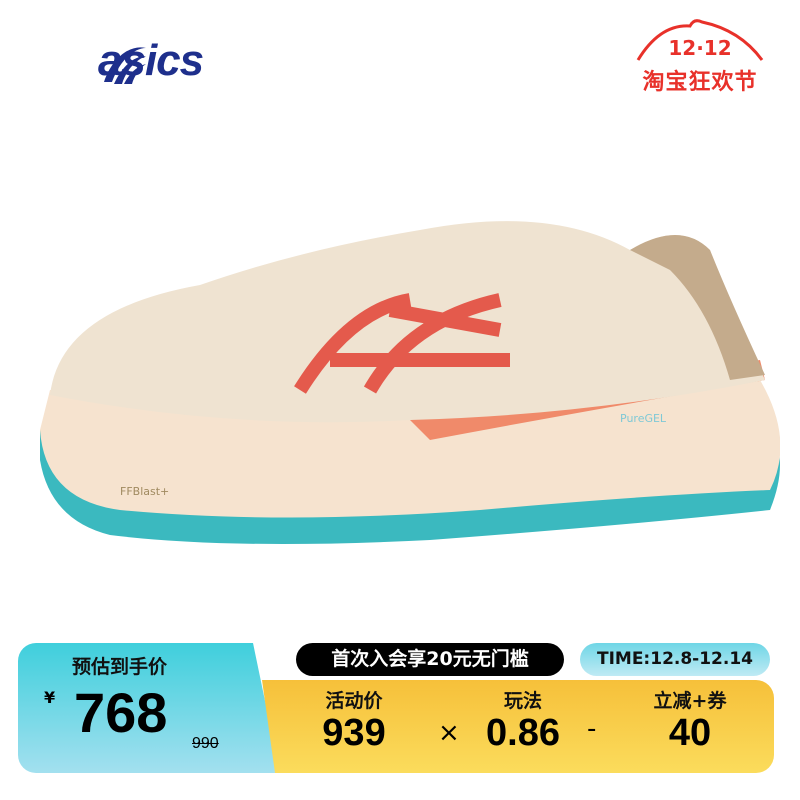 The image size is (800, 800). I want to click on heel-collar, so click(697, 307).